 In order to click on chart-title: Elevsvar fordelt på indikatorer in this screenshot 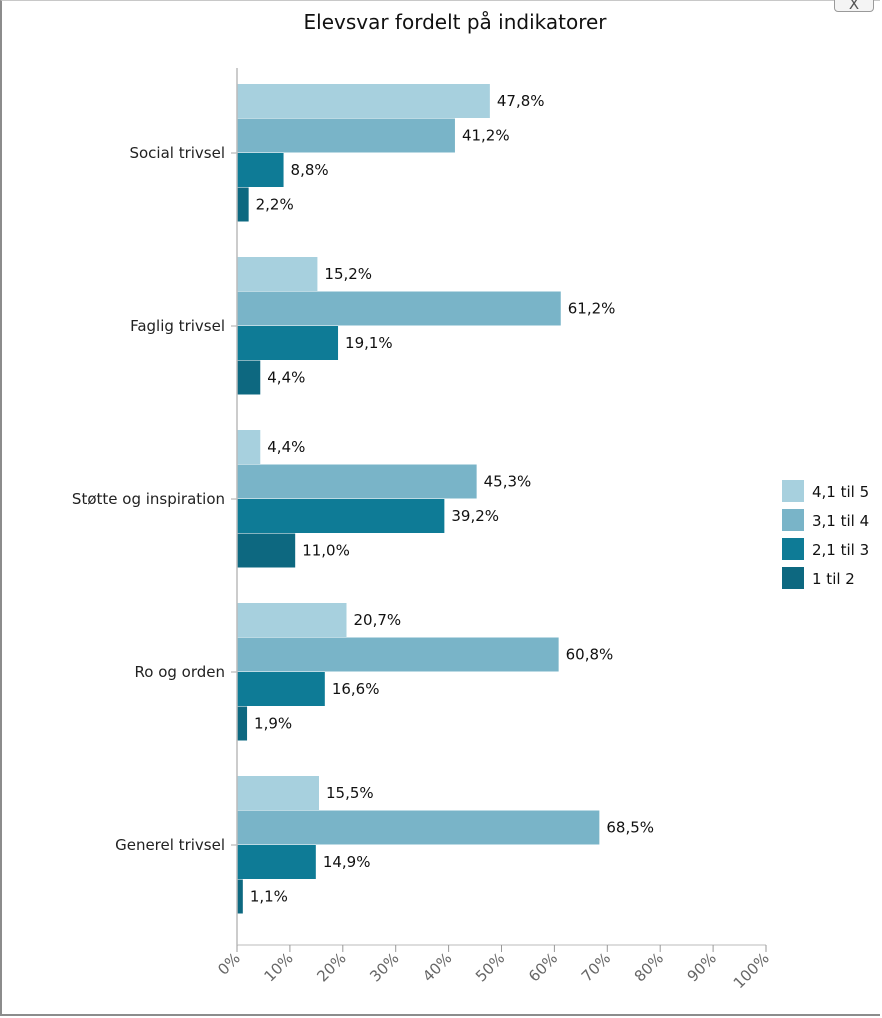, I will do `click(455, 22)`.